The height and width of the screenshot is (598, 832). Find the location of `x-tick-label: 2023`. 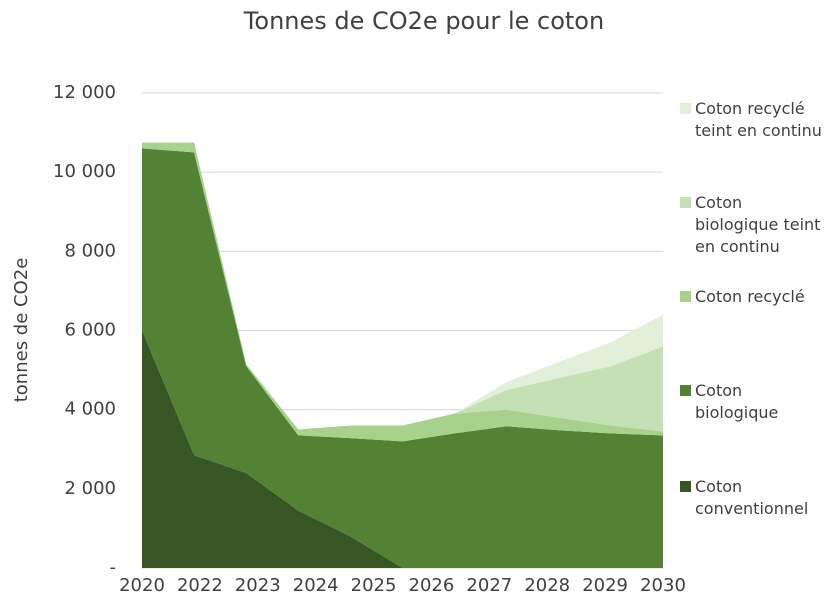

x-tick-label: 2023 is located at coordinates (258, 585).